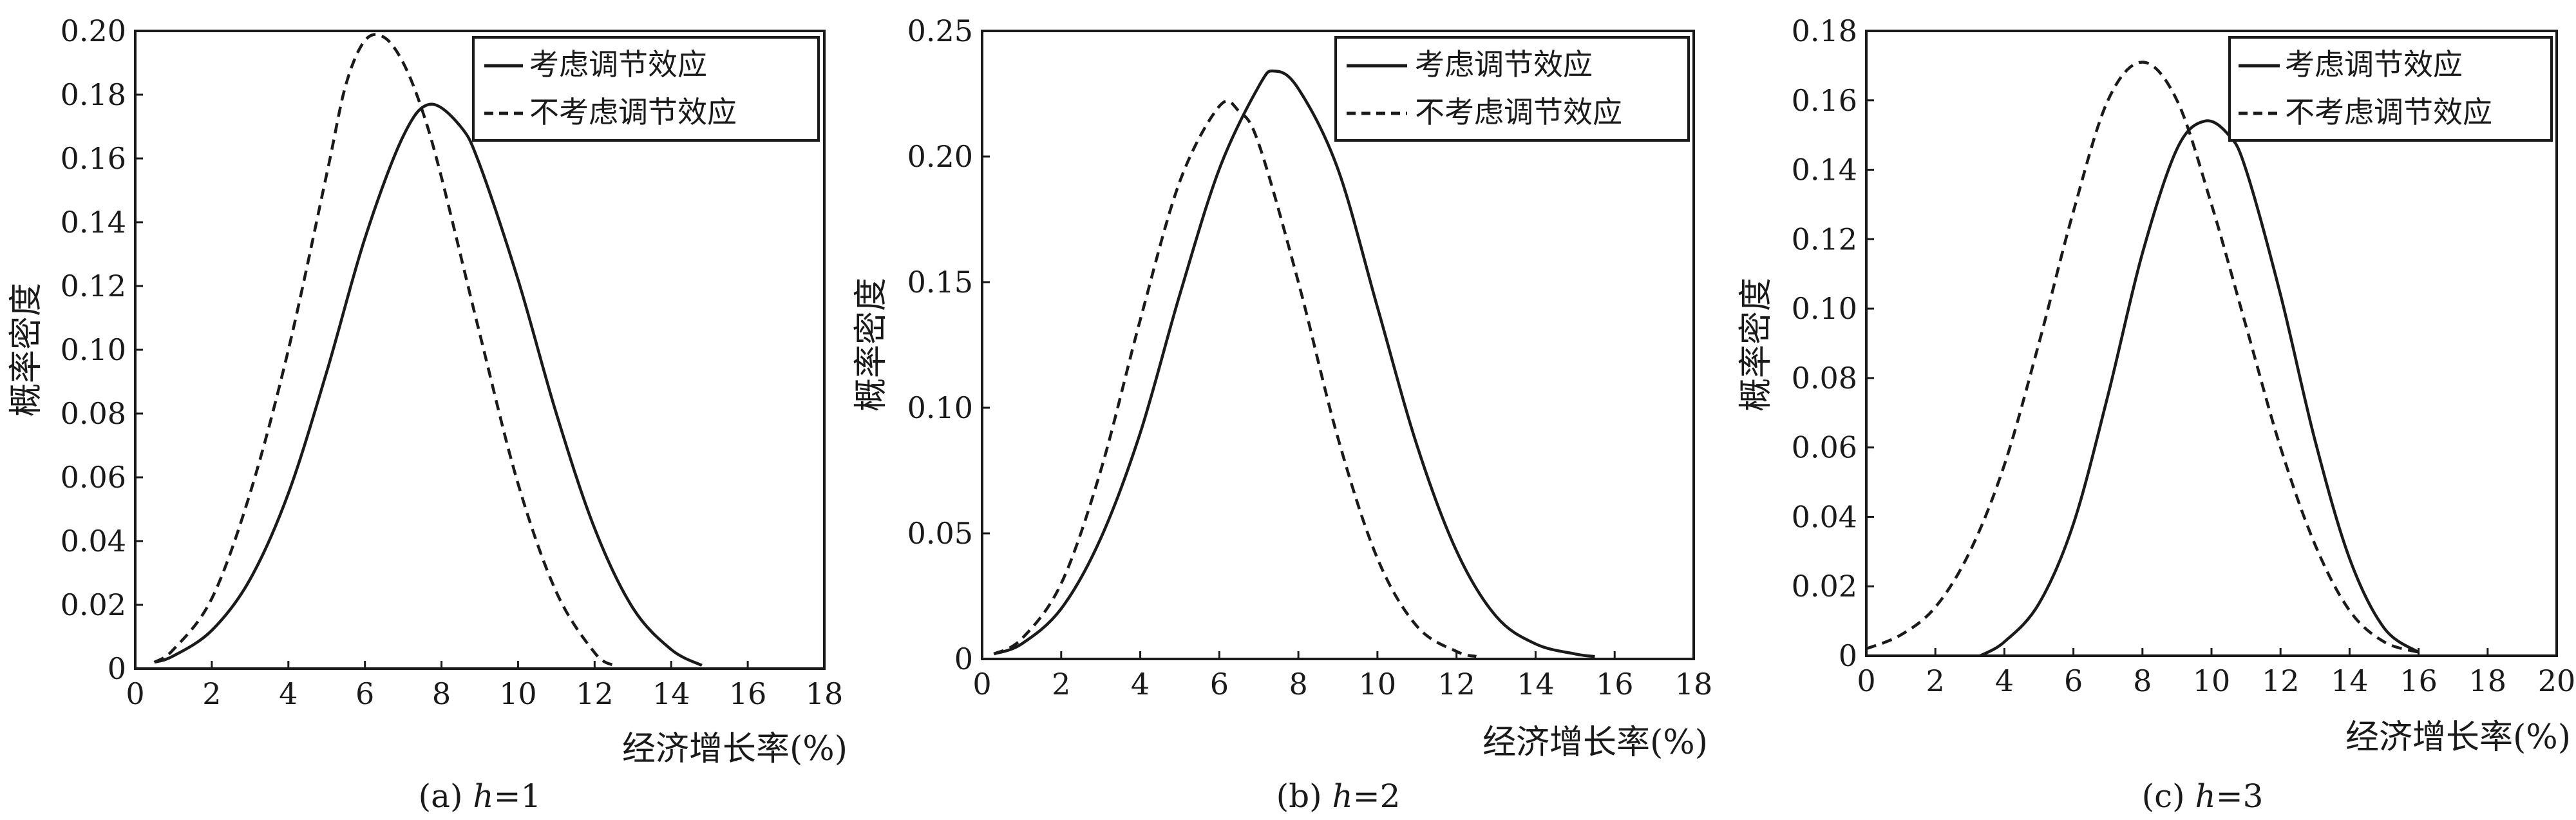 Image resolution: width=2576 pixels, height=820 pixels. Describe the element at coordinates (2142, 680) in the screenshot. I see `x-tick-label-c: 8` at that location.